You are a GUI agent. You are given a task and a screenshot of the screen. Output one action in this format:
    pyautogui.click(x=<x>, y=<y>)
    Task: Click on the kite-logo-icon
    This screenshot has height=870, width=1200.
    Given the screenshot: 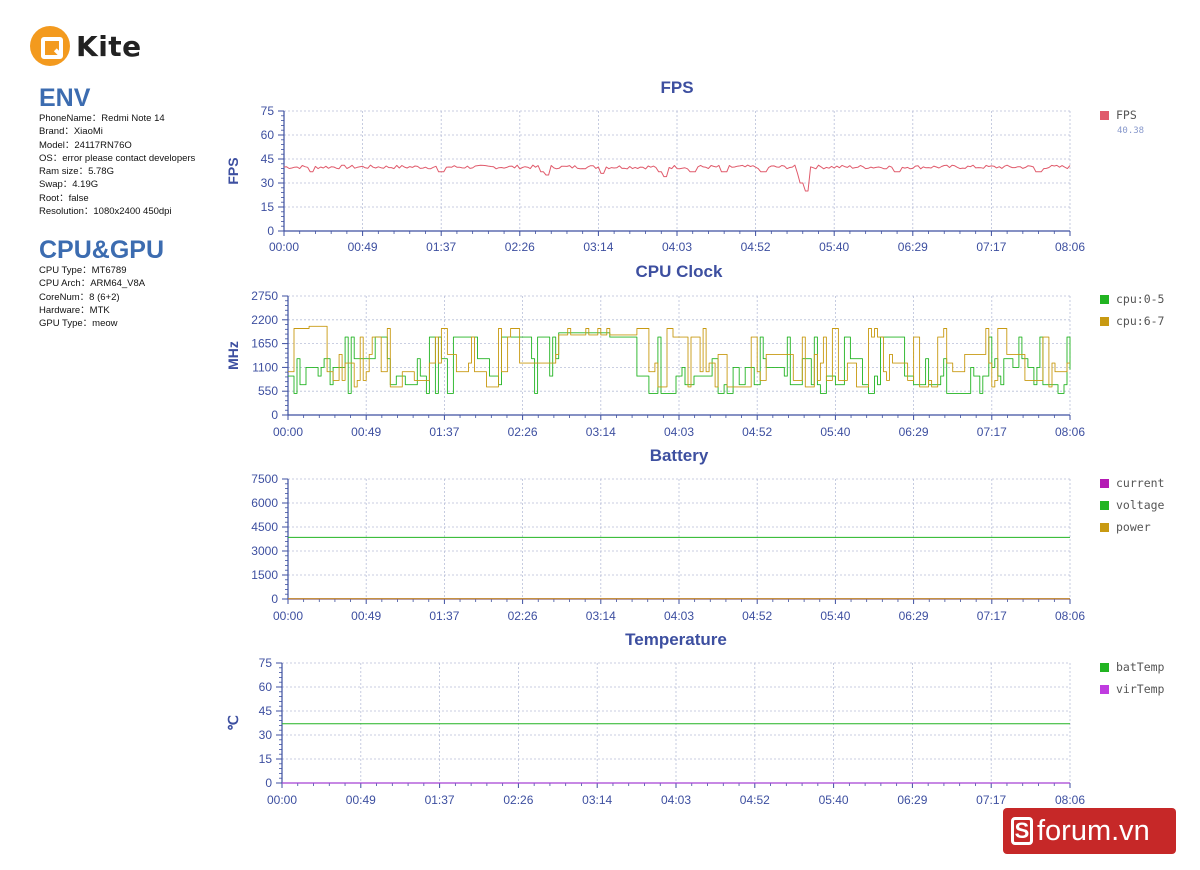 What is the action you would take?
    pyautogui.click(x=50, y=46)
    